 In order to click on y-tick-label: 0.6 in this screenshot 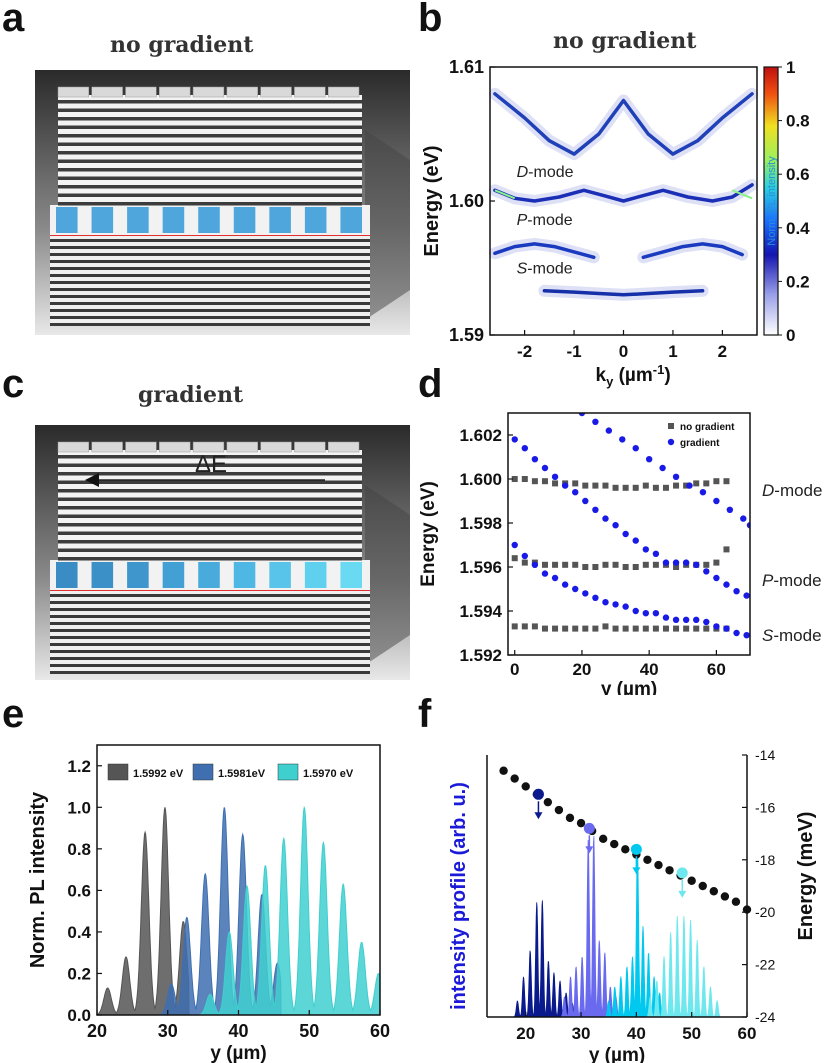, I will do `click(79, 890)`.